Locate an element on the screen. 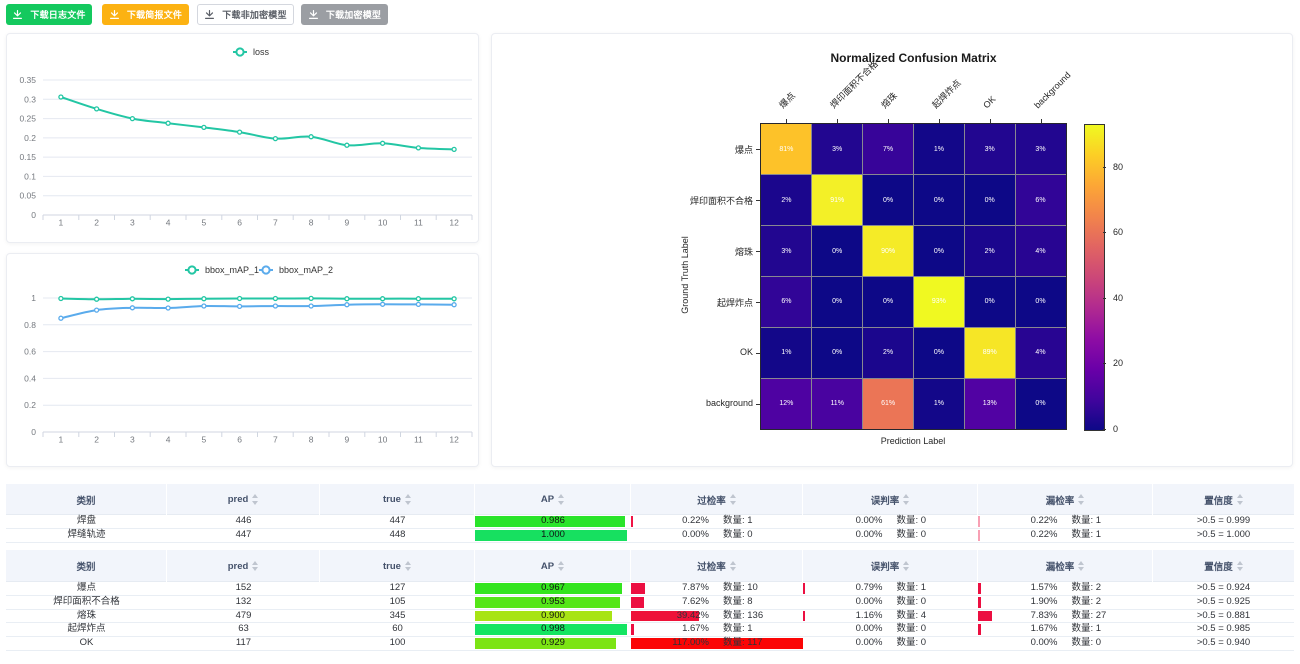  svg-text: loss is located at coordinates (261, 52).